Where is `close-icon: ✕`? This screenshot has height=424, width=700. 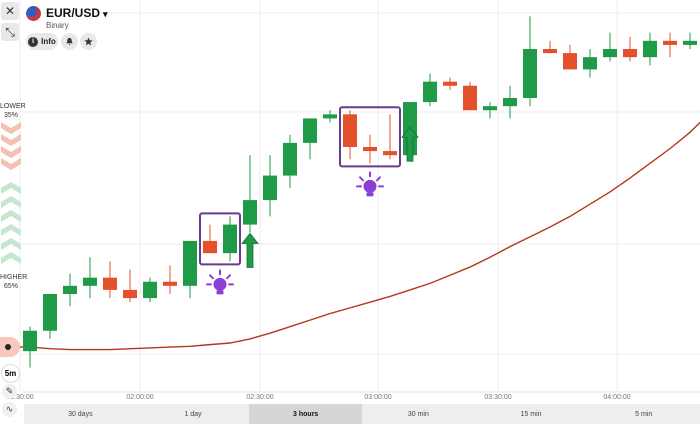 close-icon: ✕ is located at coordinates (10, 11).